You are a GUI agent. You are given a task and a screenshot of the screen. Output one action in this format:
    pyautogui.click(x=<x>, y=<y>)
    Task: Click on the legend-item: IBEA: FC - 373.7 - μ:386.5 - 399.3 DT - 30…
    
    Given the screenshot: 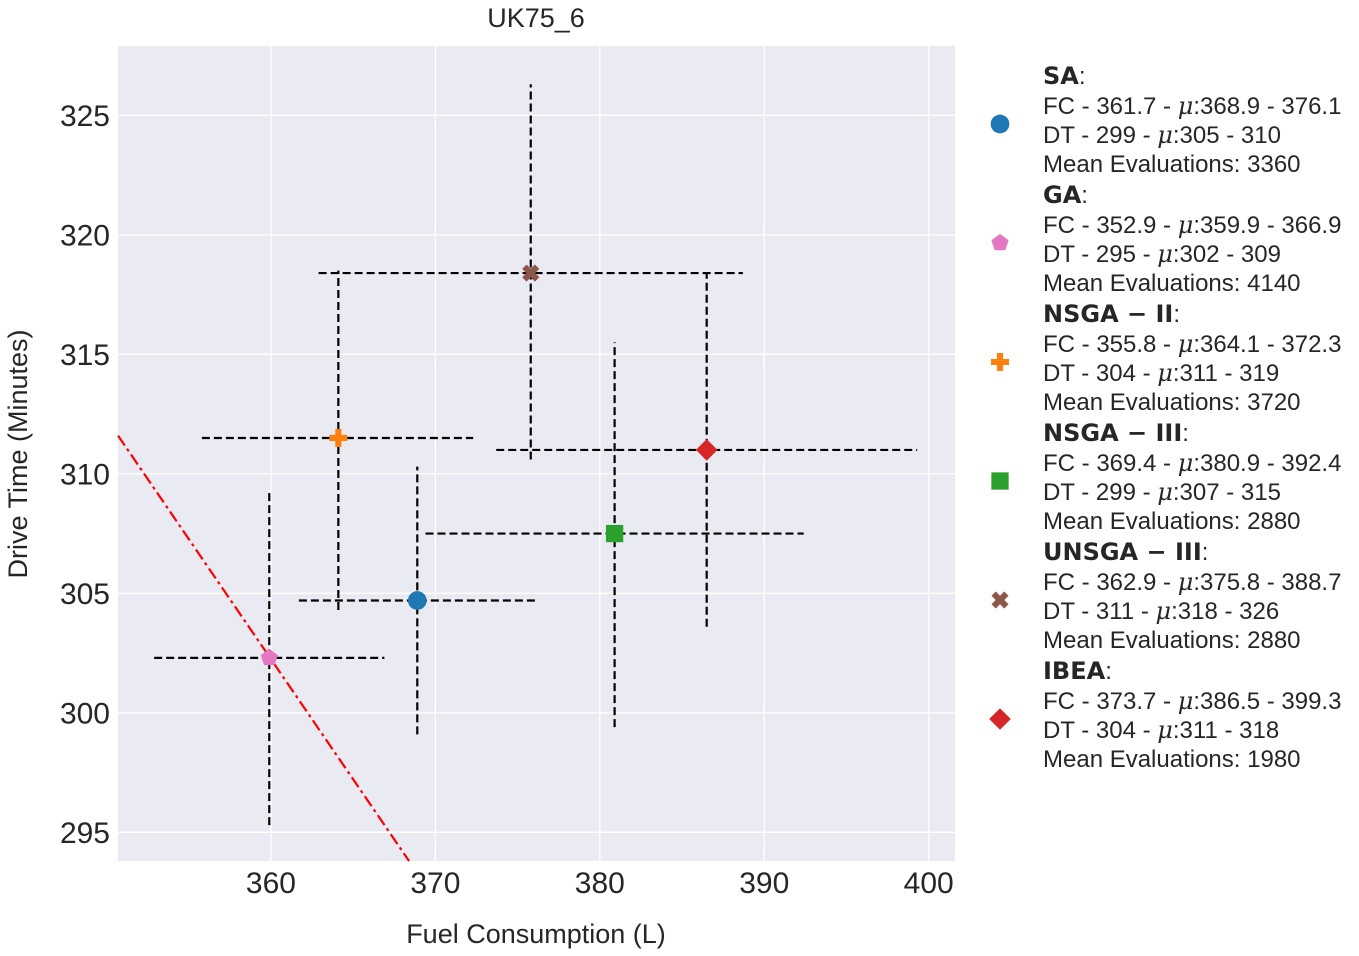 What is the action you would take?
    pyautogui.click(x=1165, y=716)
    